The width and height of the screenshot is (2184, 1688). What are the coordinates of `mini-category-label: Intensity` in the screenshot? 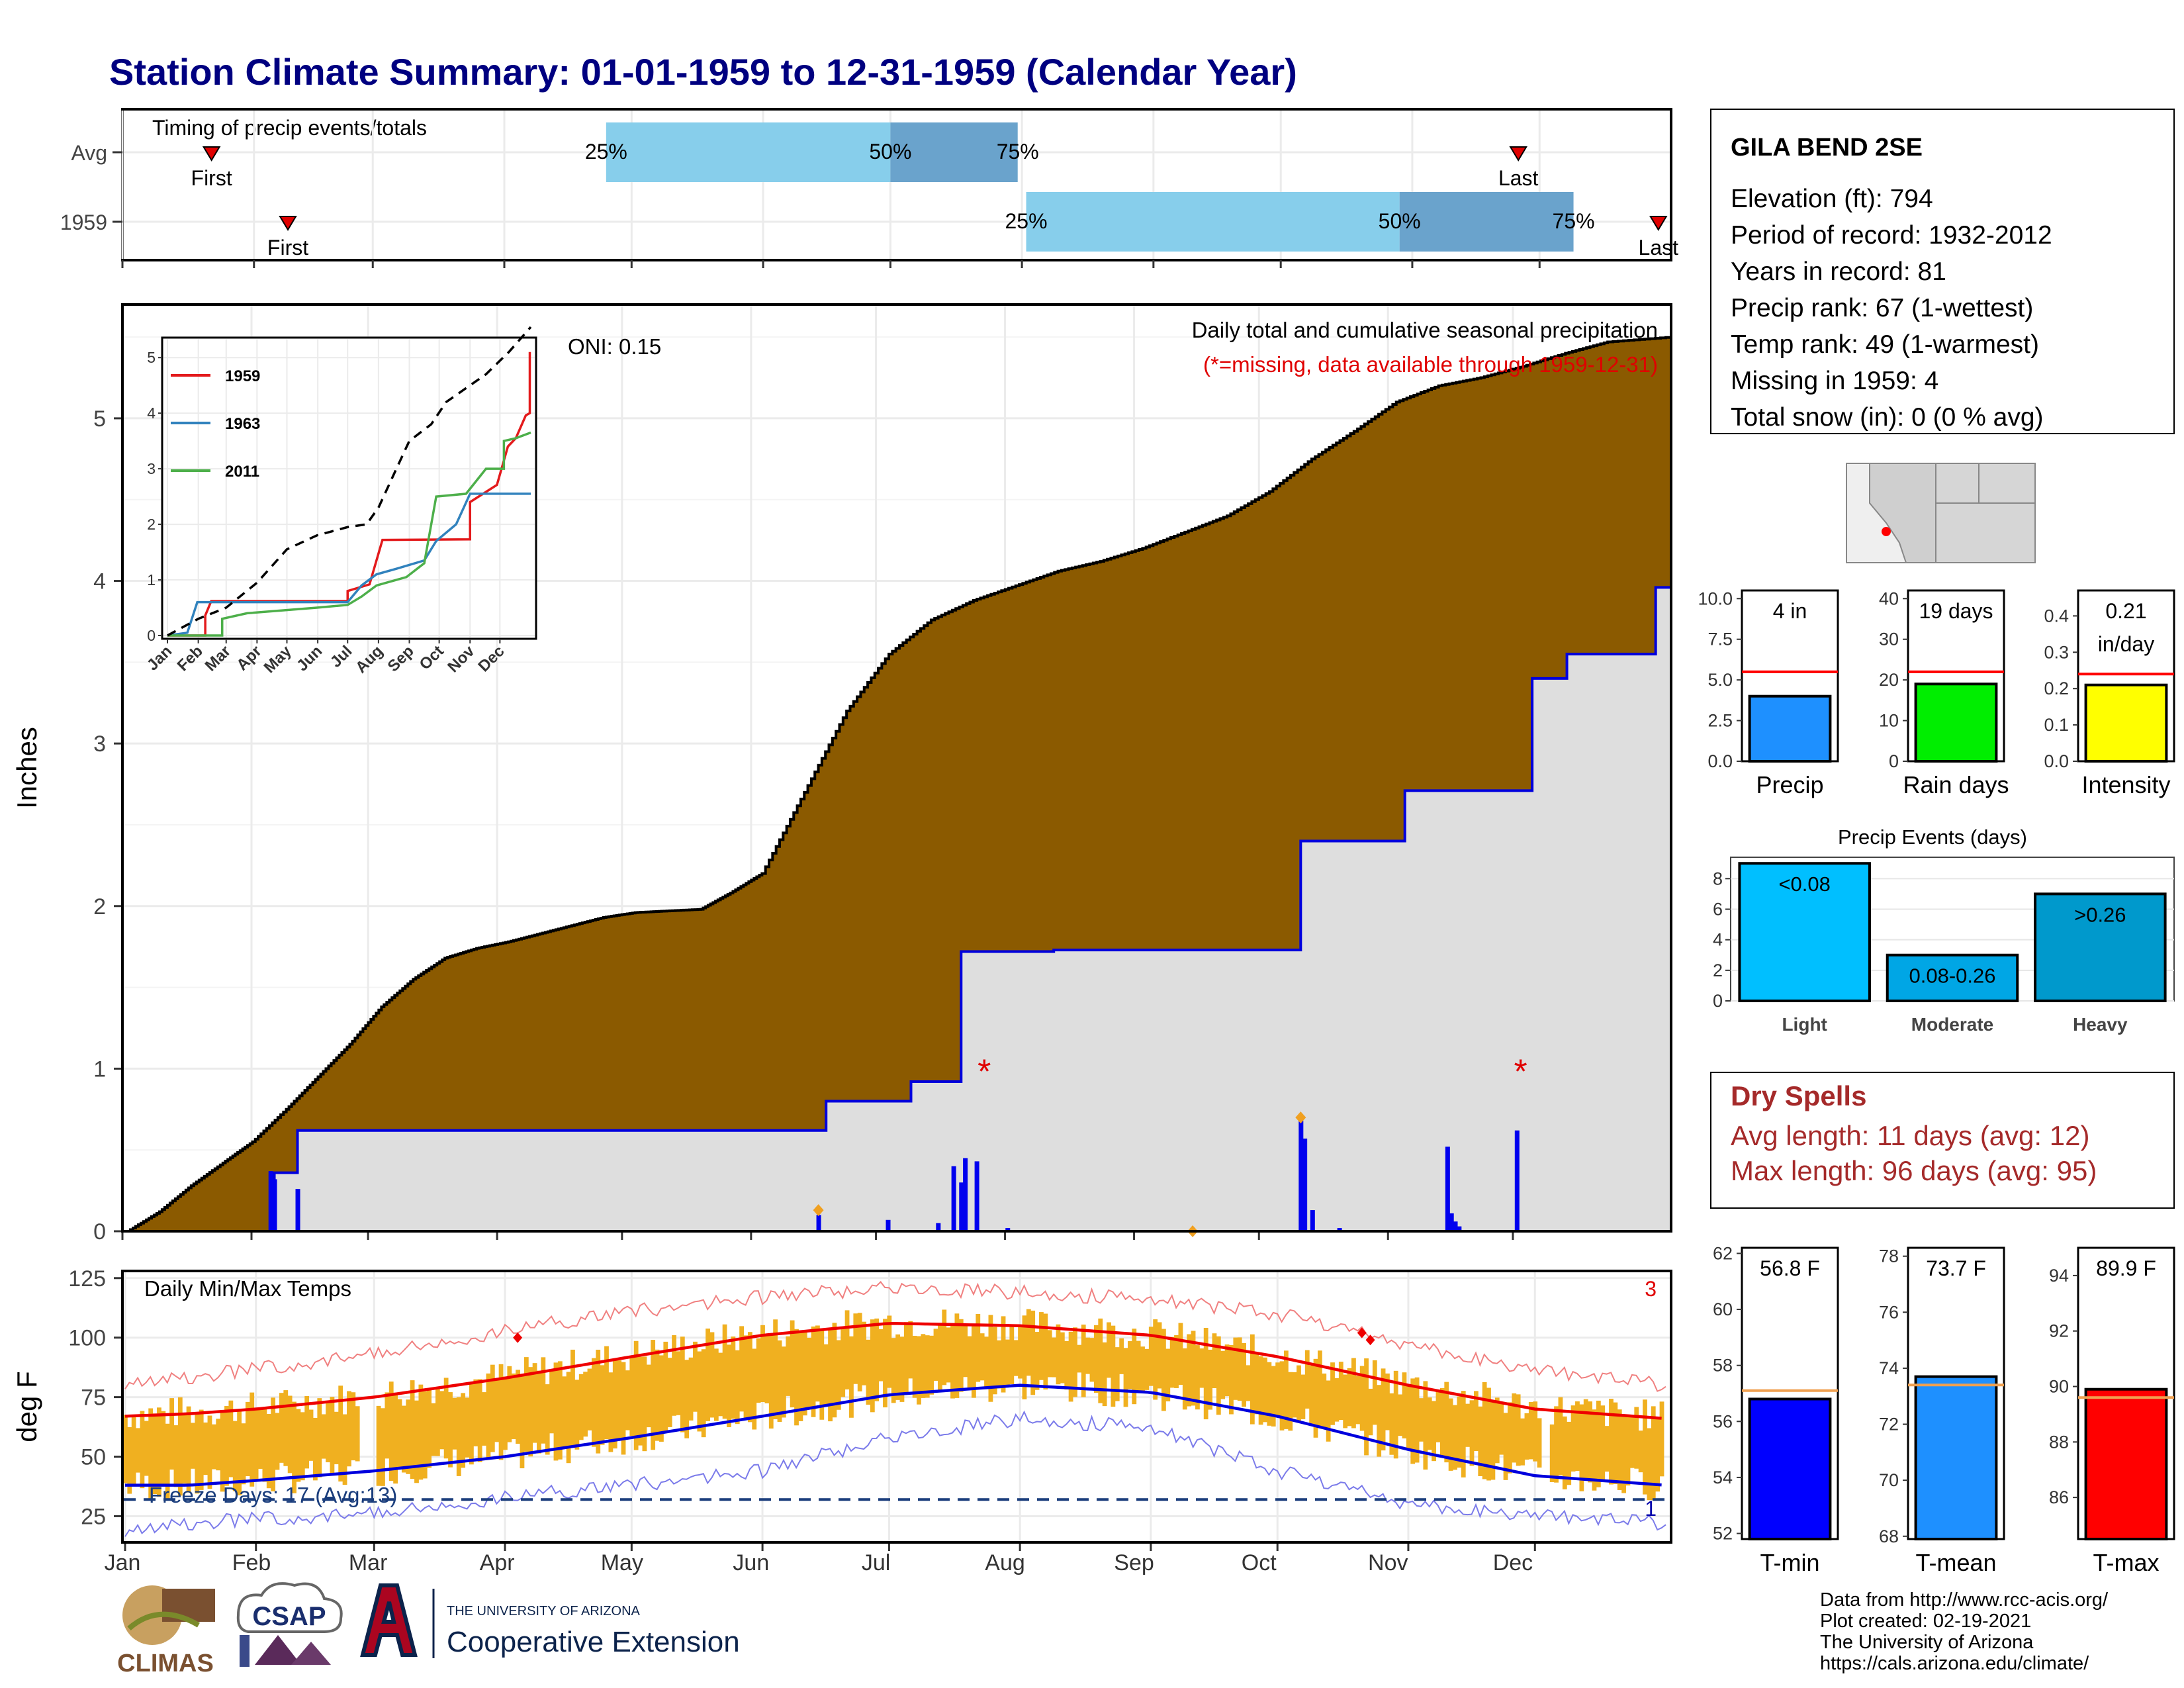 It's located at (2125, 784).